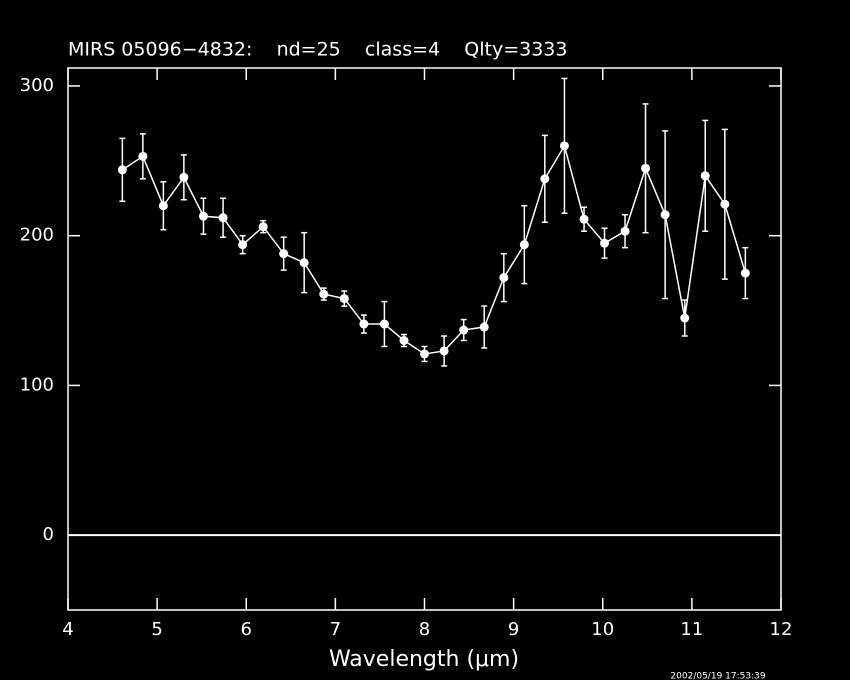 The width and height of the screenshot is (850, 680). What do you see at coordinates (37, 384) in the screenshot?
I see `y-tick-label: 100` at bounding box center [37, 384].